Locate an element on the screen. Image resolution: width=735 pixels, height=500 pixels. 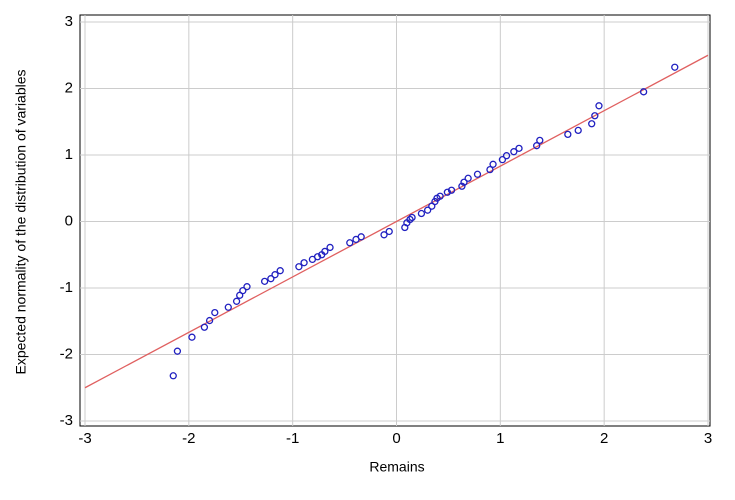
x-tick-label: -3 is located at coordinates (84, 438).